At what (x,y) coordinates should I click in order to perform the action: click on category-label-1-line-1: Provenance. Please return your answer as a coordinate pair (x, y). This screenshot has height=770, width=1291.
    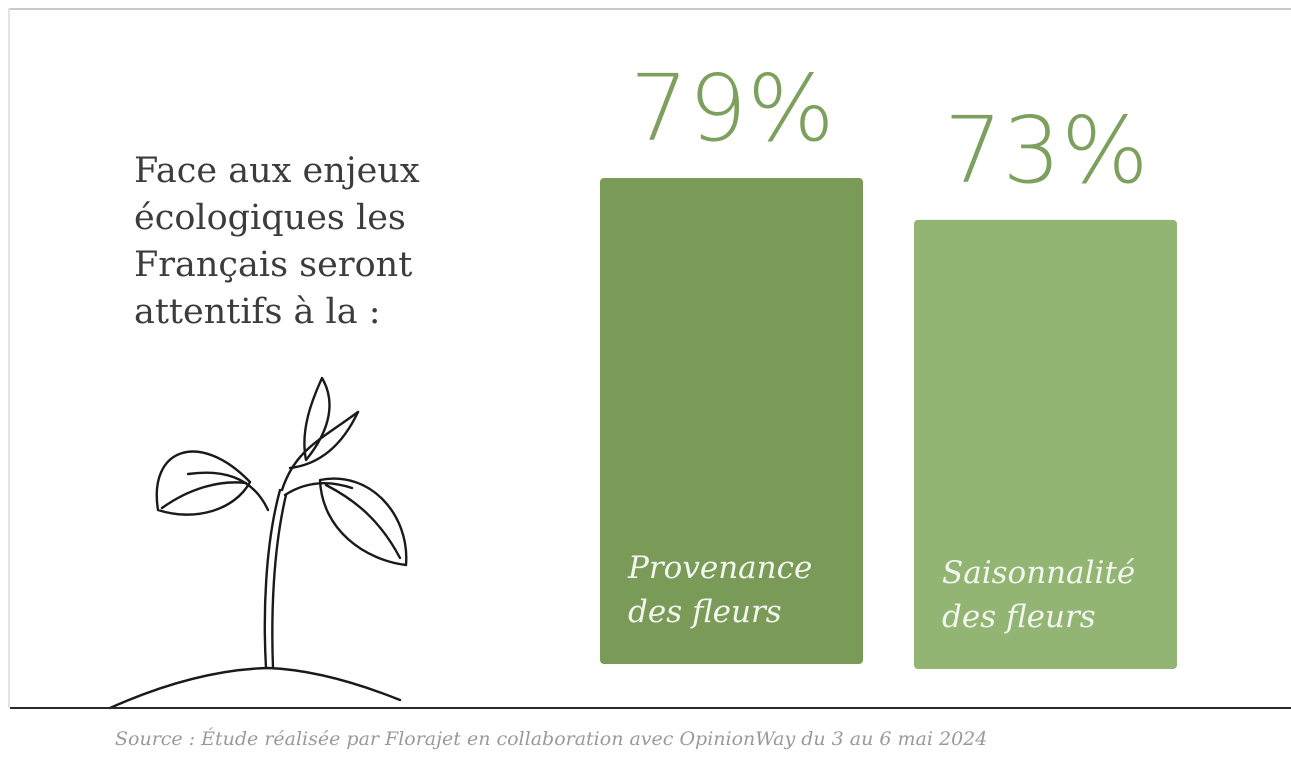
    Looking at the image, I should click on (719, 568).